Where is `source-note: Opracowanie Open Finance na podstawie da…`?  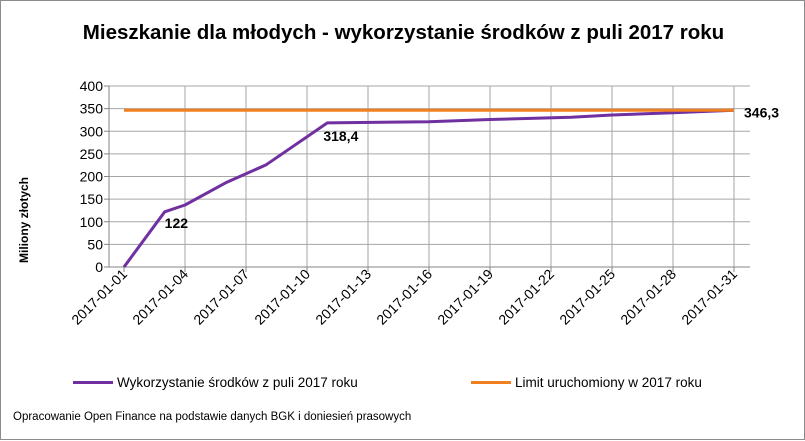
source-note: Opracowanie Open Finance na podstawie da… is located at coordinates (212, 417).